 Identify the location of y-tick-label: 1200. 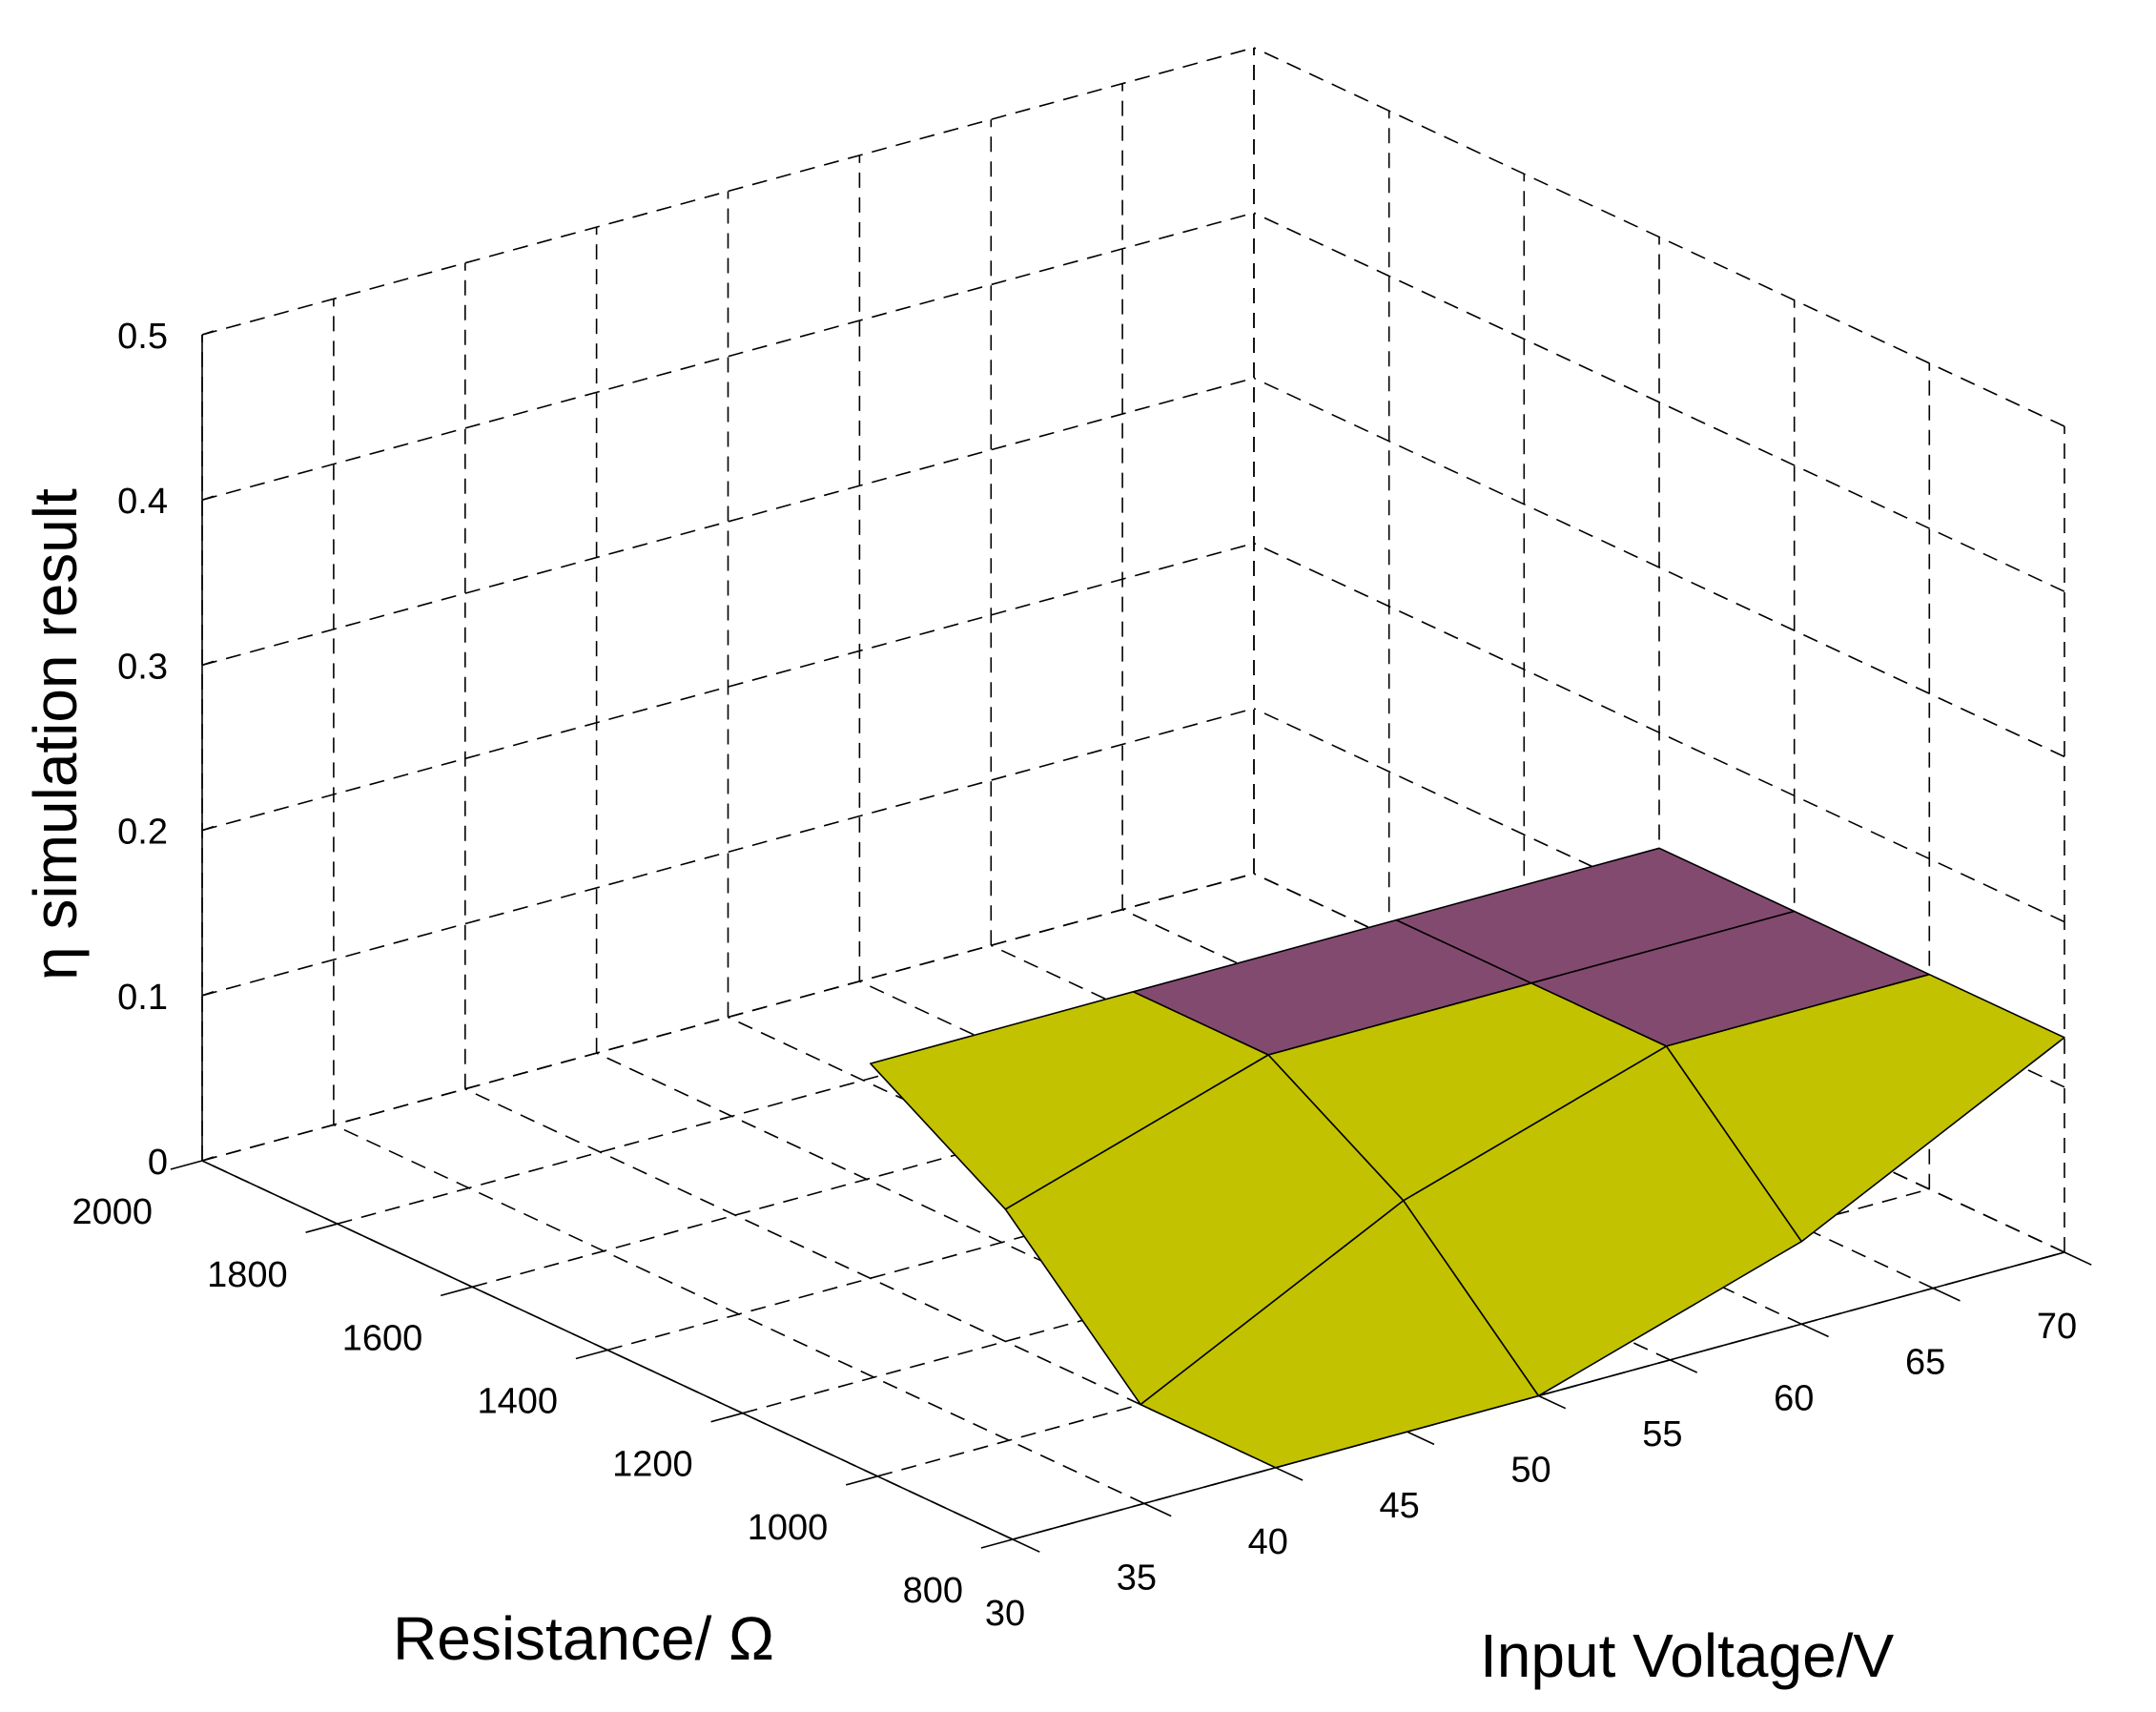
(652, 1465).